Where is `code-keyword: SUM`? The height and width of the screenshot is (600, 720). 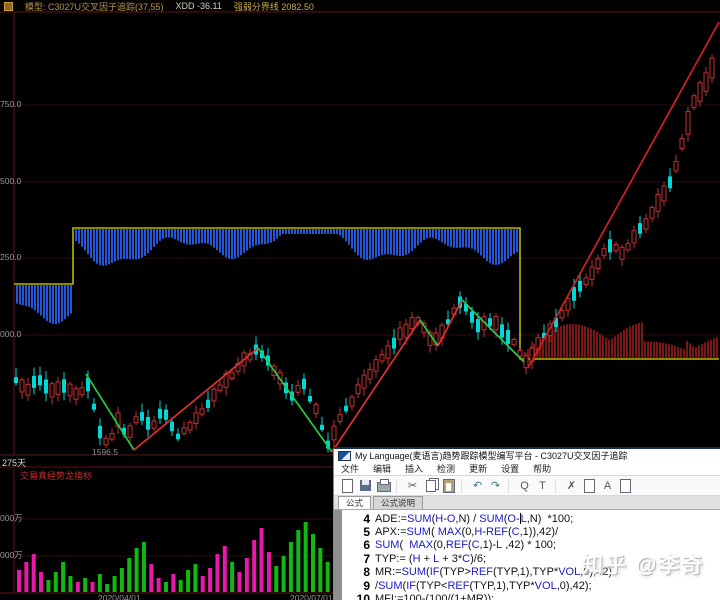
code-keyword: SUM is located at coordinates (390, 585).